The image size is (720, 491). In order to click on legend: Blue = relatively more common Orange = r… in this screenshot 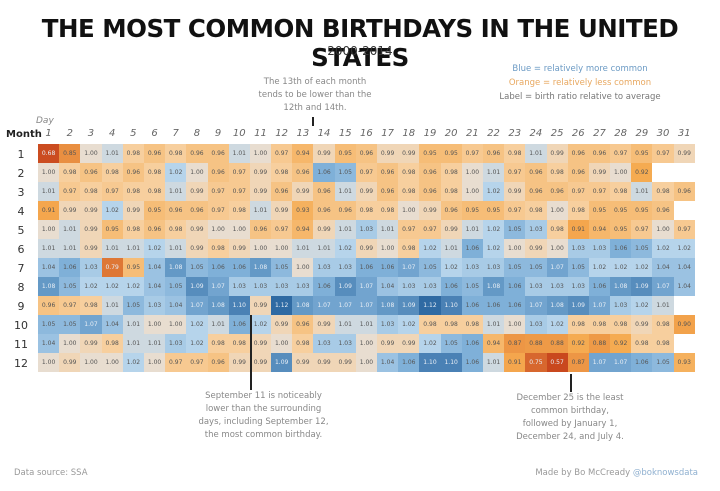, I will do `click(580, 83)`.